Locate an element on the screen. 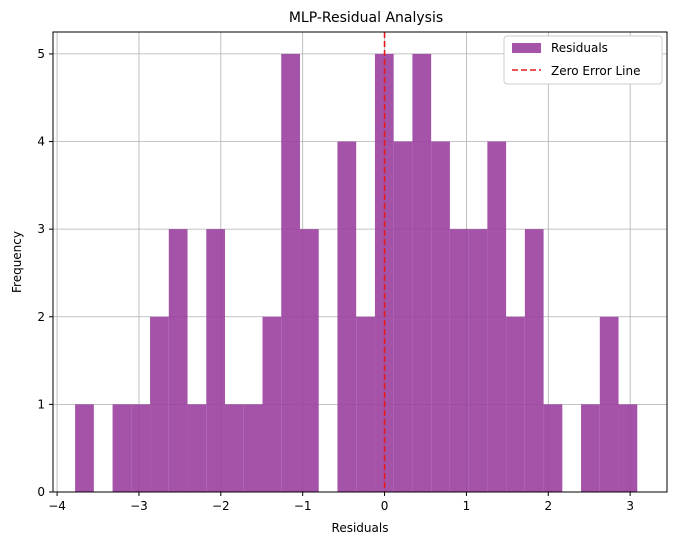  y-tick-label: 1 is located at coordinates (41, 404).